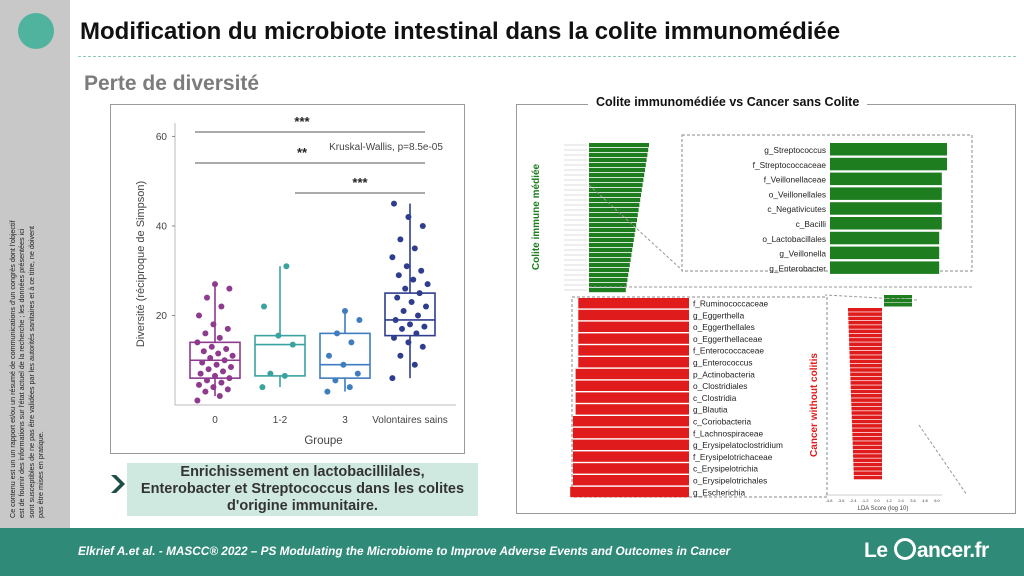 The height and width of the screenshot is (576, 1024). I want to click on kruskal-wallis-annotation: Kruskal-Wallis, p=8.5e-05, so click(386, 147).